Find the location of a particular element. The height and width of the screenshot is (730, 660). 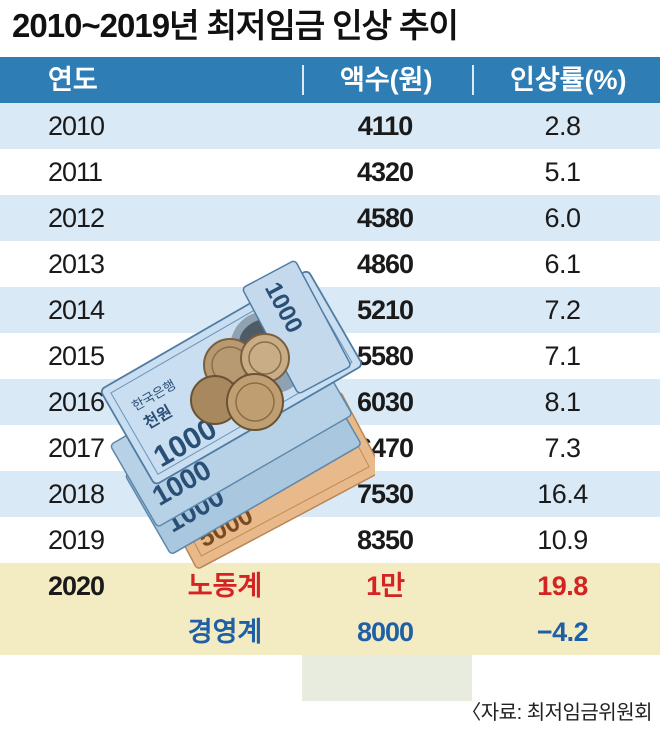

year-cell: 2017 is located at coordinates (76, 448).